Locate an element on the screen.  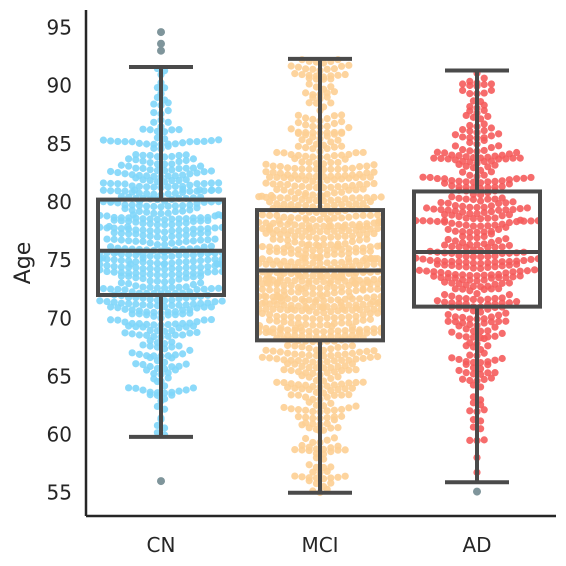
y-tick-label: 75 is located at coordinates (59, 260).